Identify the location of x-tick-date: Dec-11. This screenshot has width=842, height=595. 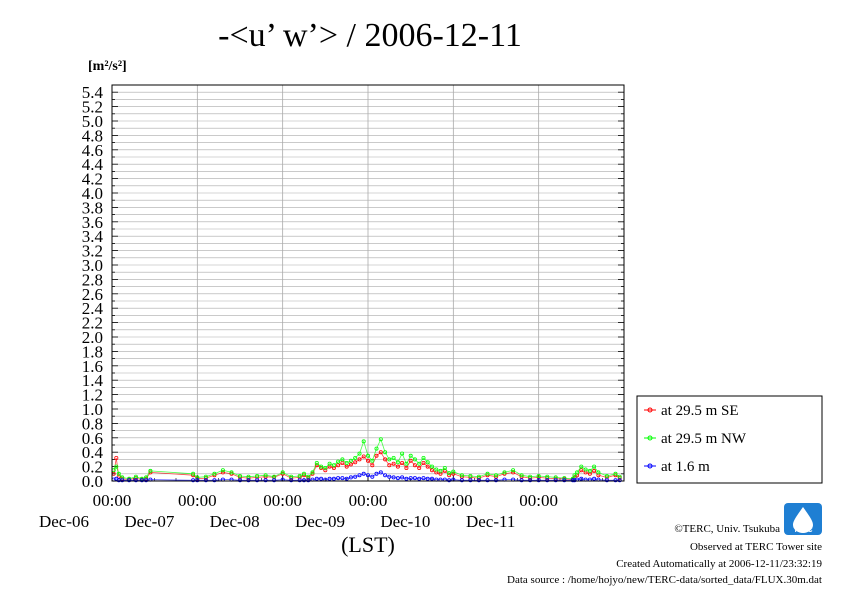
(490, 521).